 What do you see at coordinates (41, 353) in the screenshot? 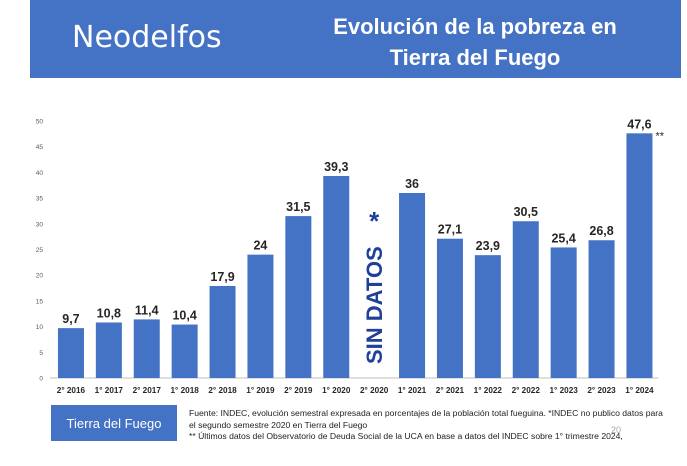
I see `y-tick-label: 5` at bounding box center [41, 353].